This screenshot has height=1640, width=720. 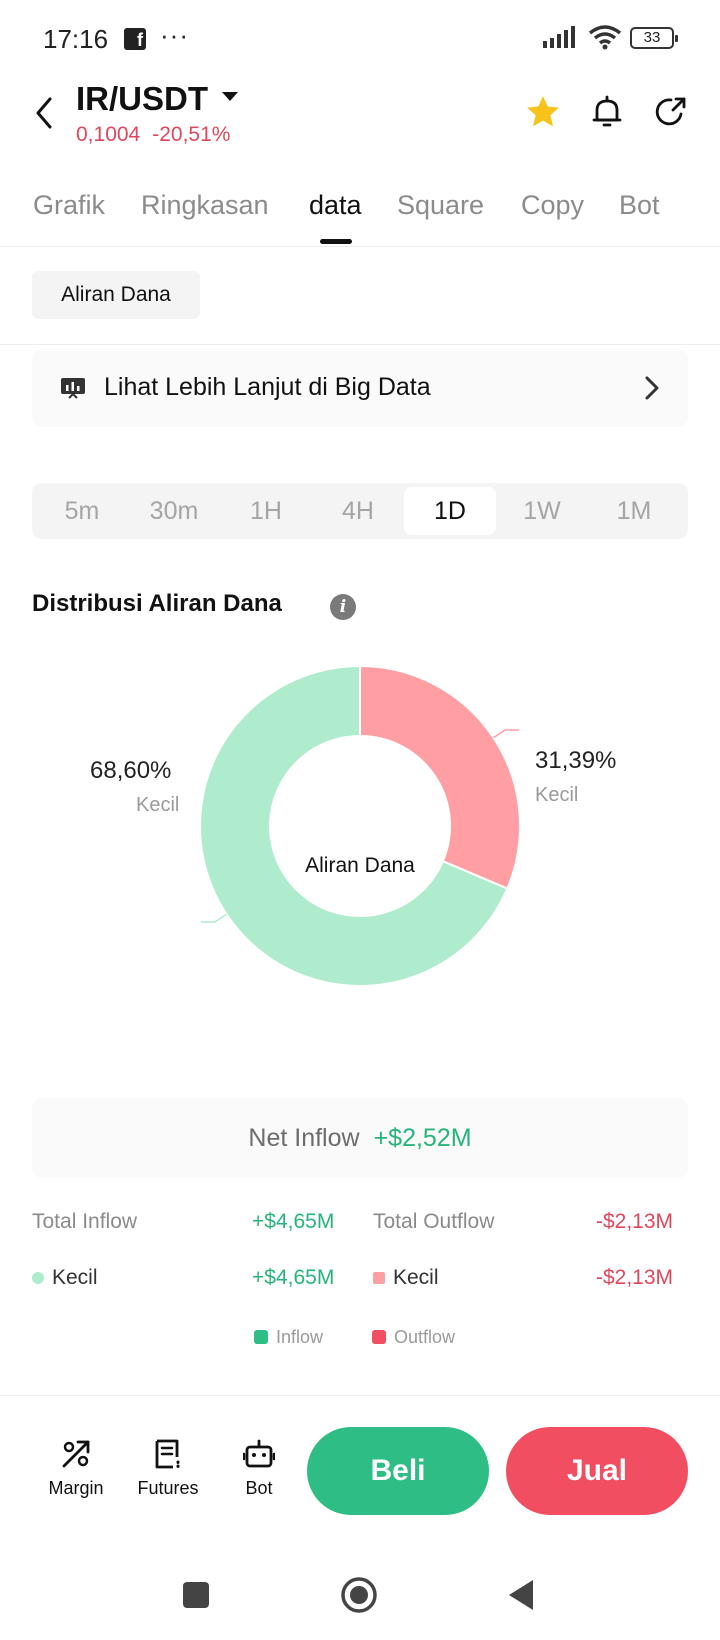 What do you see at coordinates (76, 39) in the screenshot?
I see `status-time: 17:16` at bounding box center [76, 39].